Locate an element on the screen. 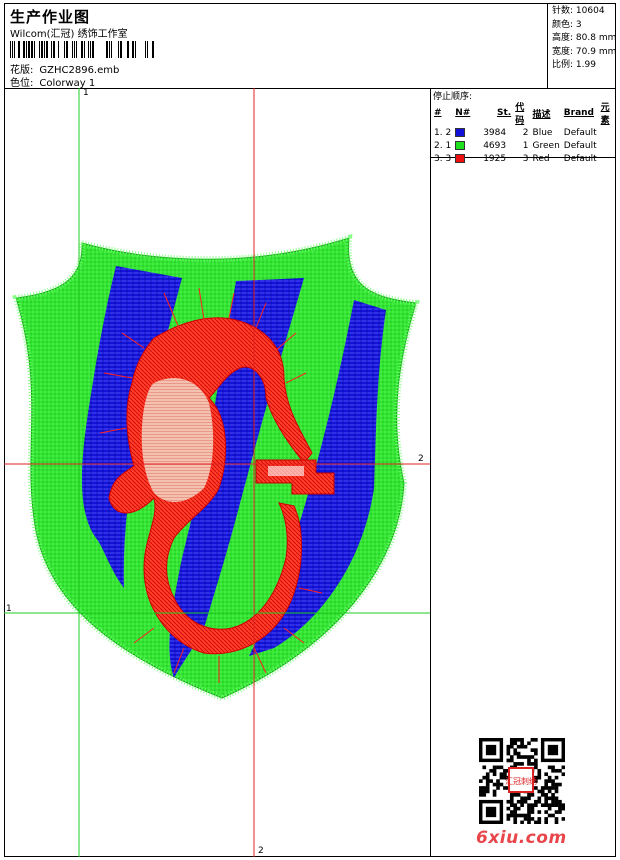 Image resolution: width=620 pixels, height=860 pixels. color-swatch-blue is located at coordinates (460, 132).